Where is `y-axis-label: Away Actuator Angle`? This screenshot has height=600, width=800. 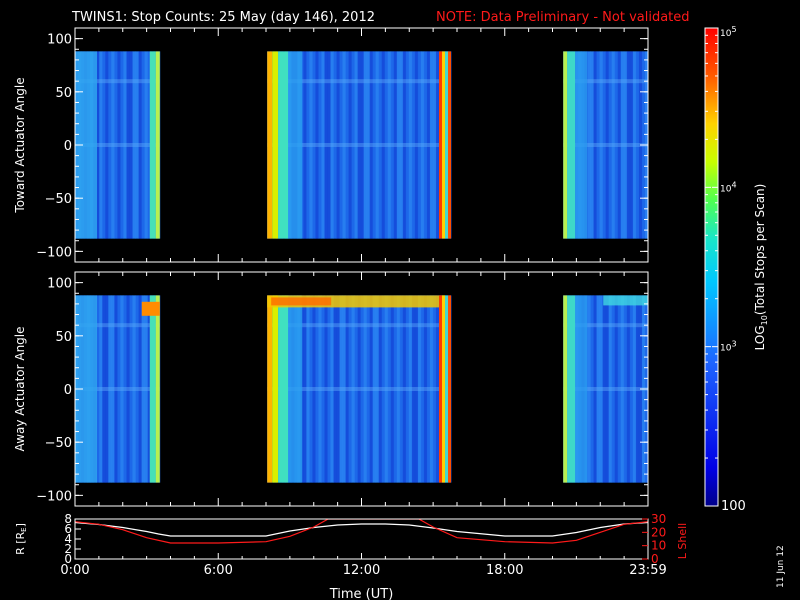
y-axis-label: Away Actuator Angle is located at coordinates (20, 388).